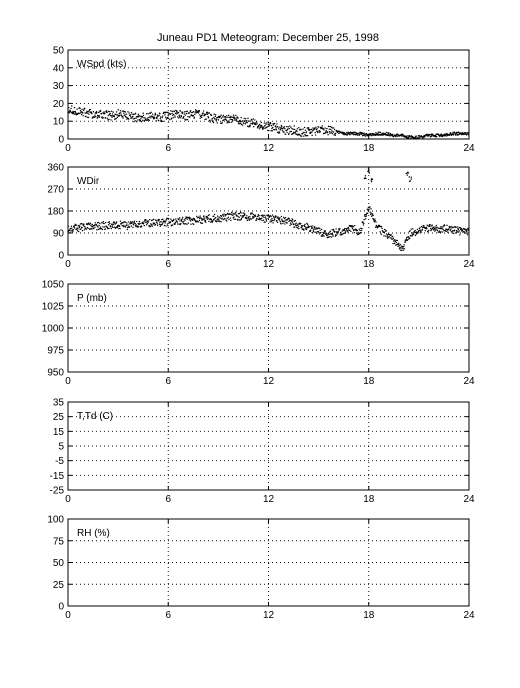 The image size is (520, 688). I want to click on y-tick-label: 15, so click(59, 432).